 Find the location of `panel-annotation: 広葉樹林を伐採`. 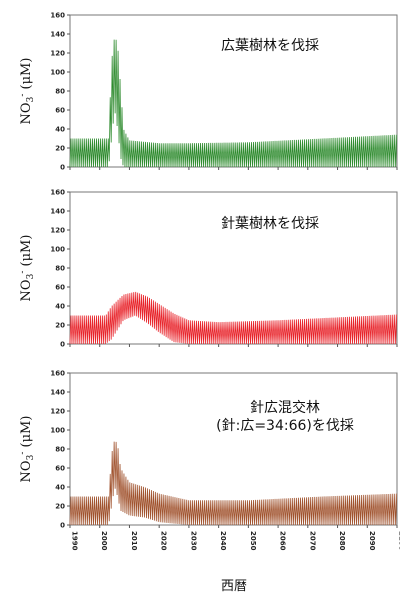

panel-annotation: 広葉樹林を伐採 is located at coordinates (270, 46).